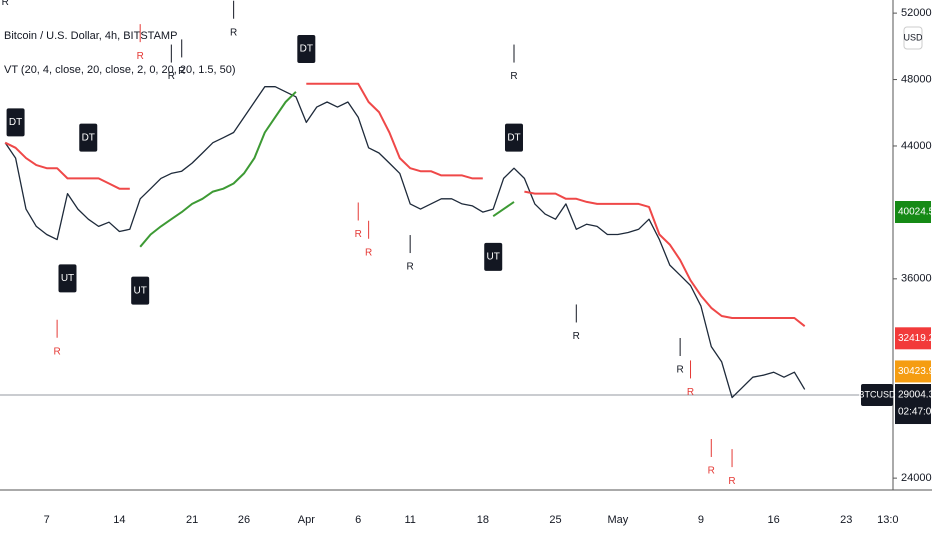 The width and height of the screenshot is (932, 550). I want to click on x-tick-label: 9, so click(701, 520).